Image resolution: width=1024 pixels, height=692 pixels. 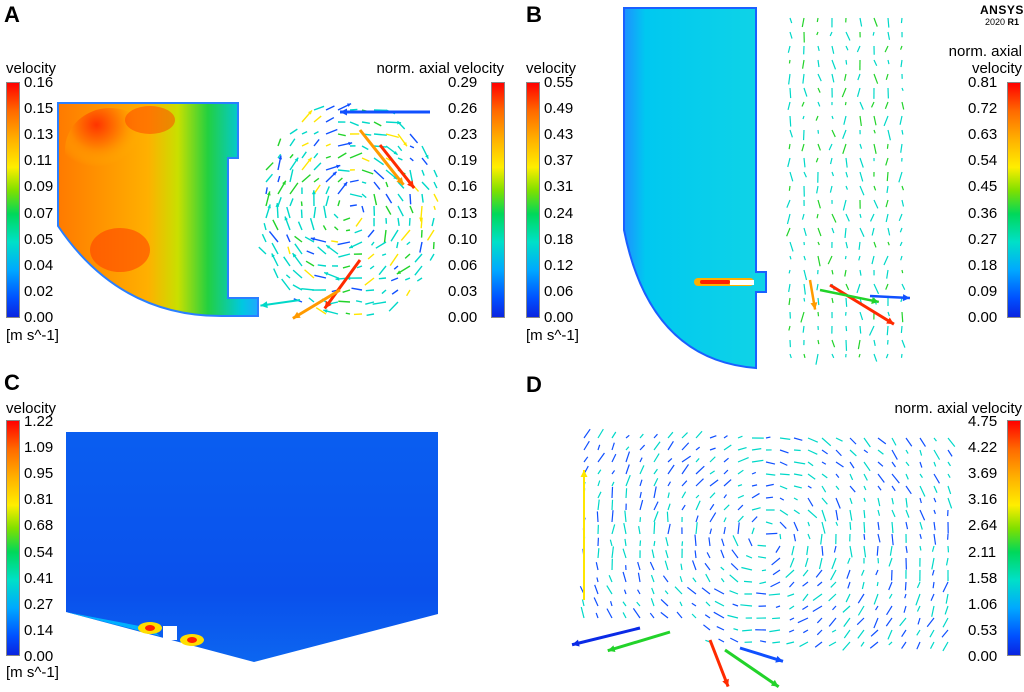 I want to click on d-axial-colorbar, so click(x=1014, y=538).